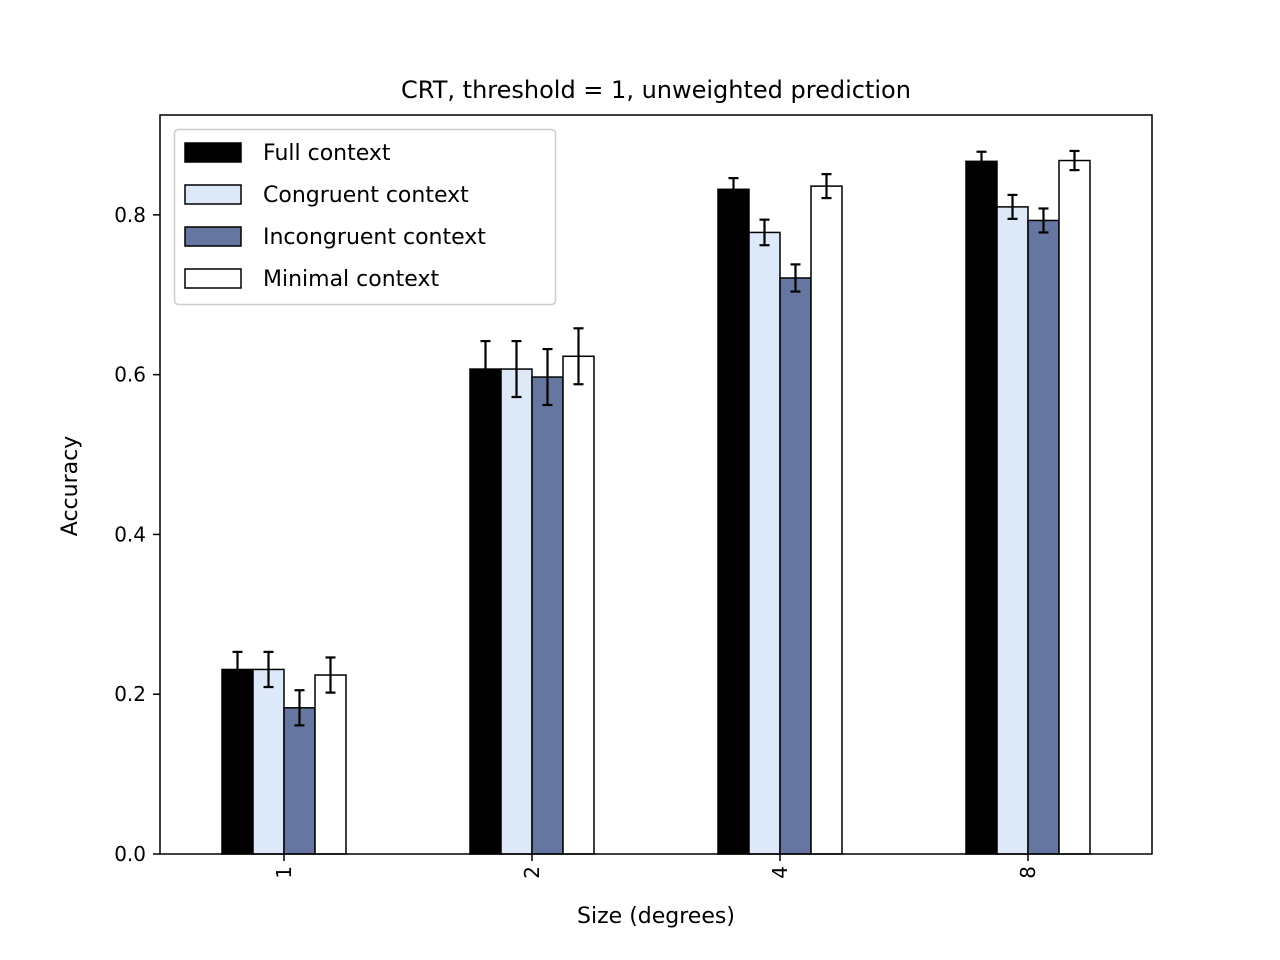 This screenshot has height=960, width=1280. I want to click on x-tick-label: 1, so click(284, 872).